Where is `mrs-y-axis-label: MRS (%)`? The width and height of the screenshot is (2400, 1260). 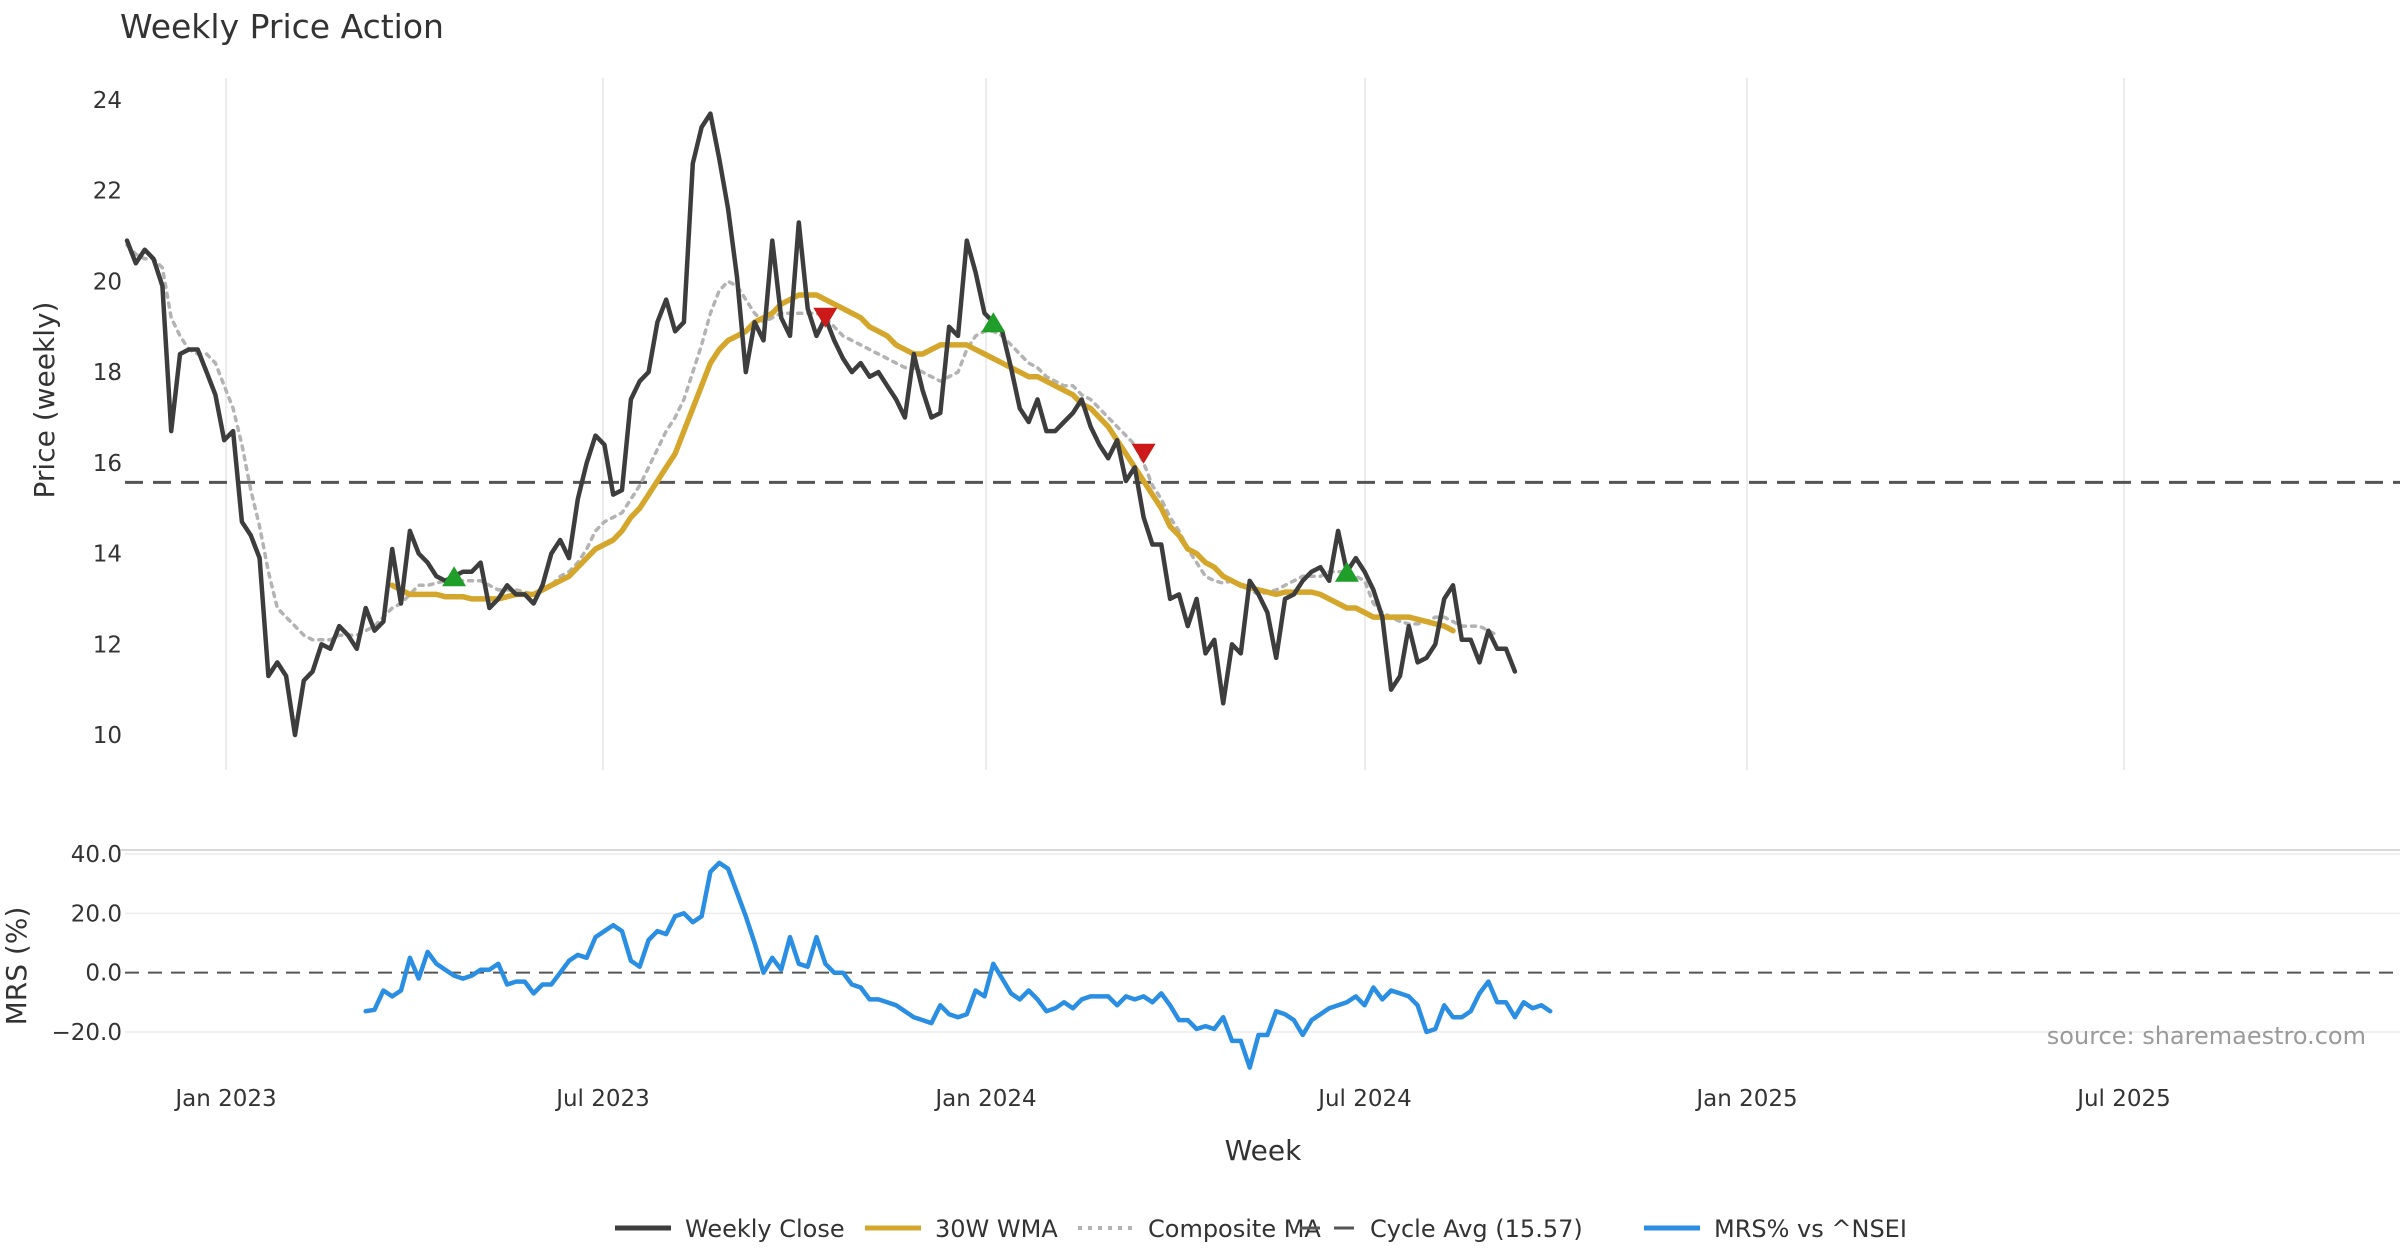
mrs-y-axis-label: MRS (%) is located at coordinates (16, 966).